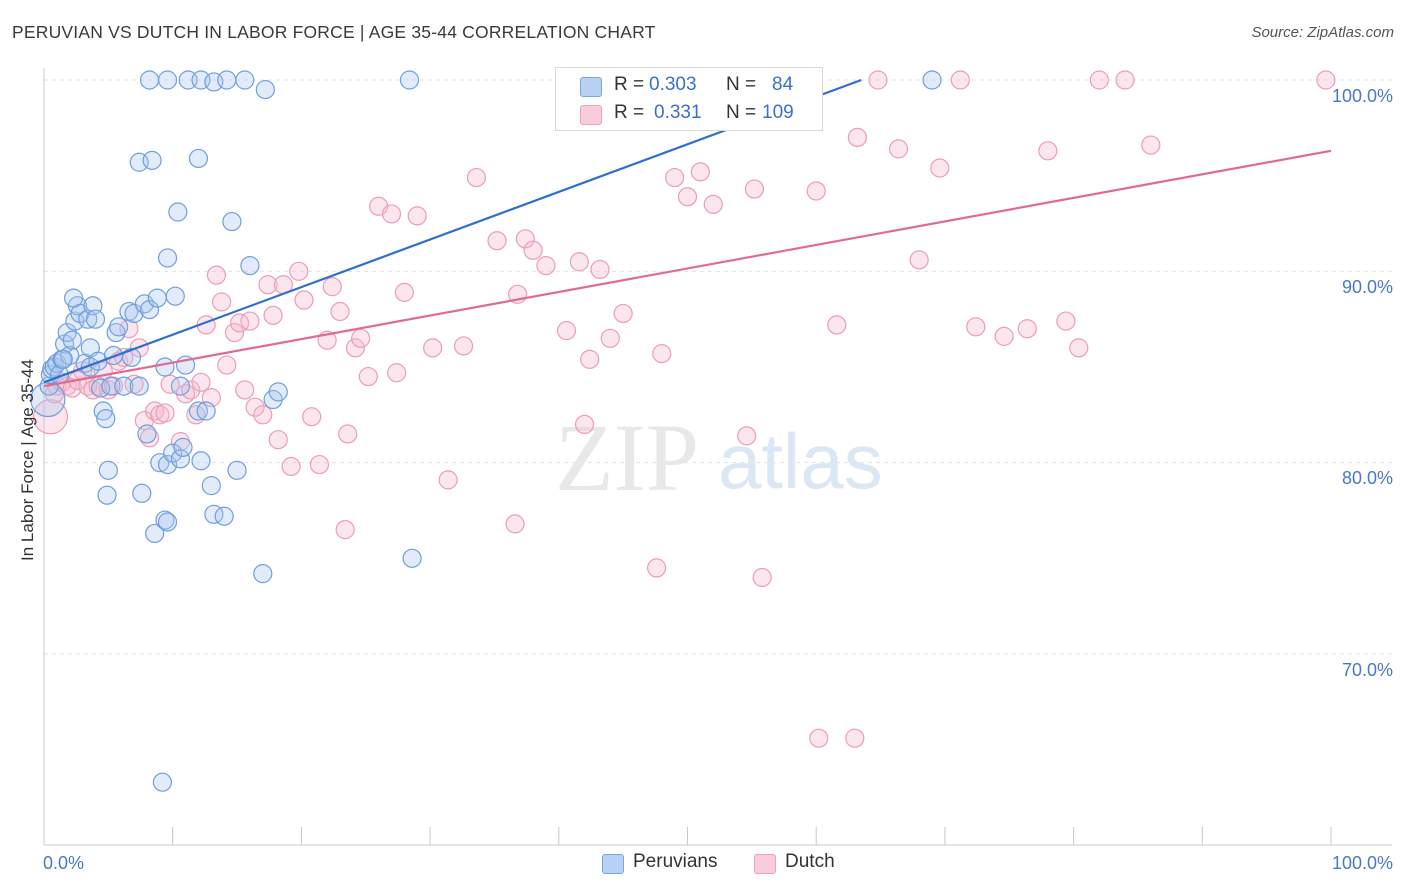 This screenshot has width=1406, height=892. I want to click on watermark: ZIP atlas, so click(719, 457).